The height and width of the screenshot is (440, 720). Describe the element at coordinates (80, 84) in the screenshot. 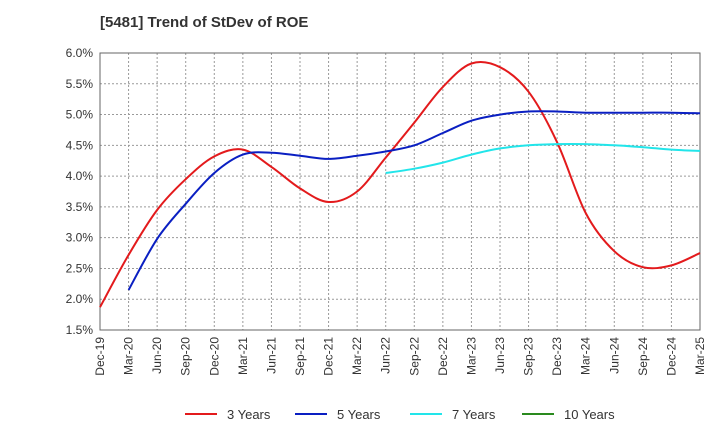

I see `y-tick-label: 5.5%` at that location.